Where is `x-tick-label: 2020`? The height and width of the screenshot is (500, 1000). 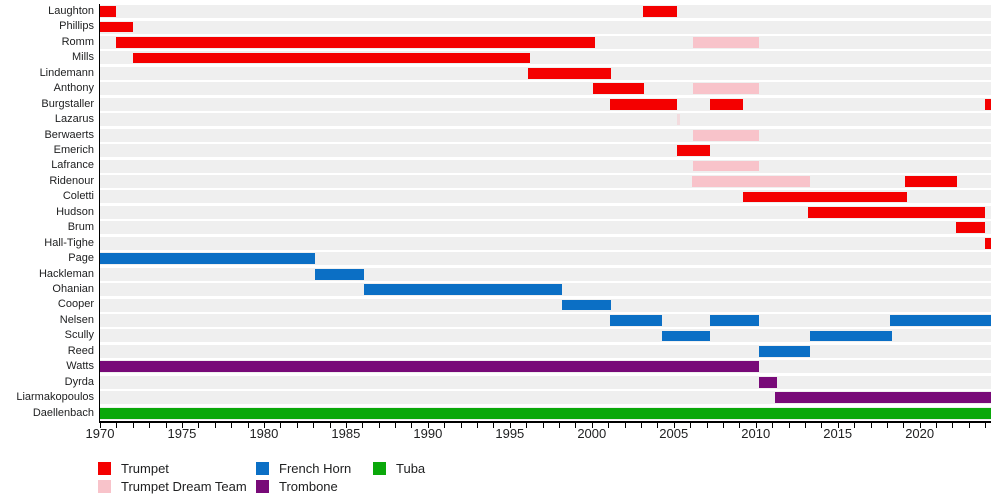
x-tick-label: 2020 is located at coordinates (920, 433).